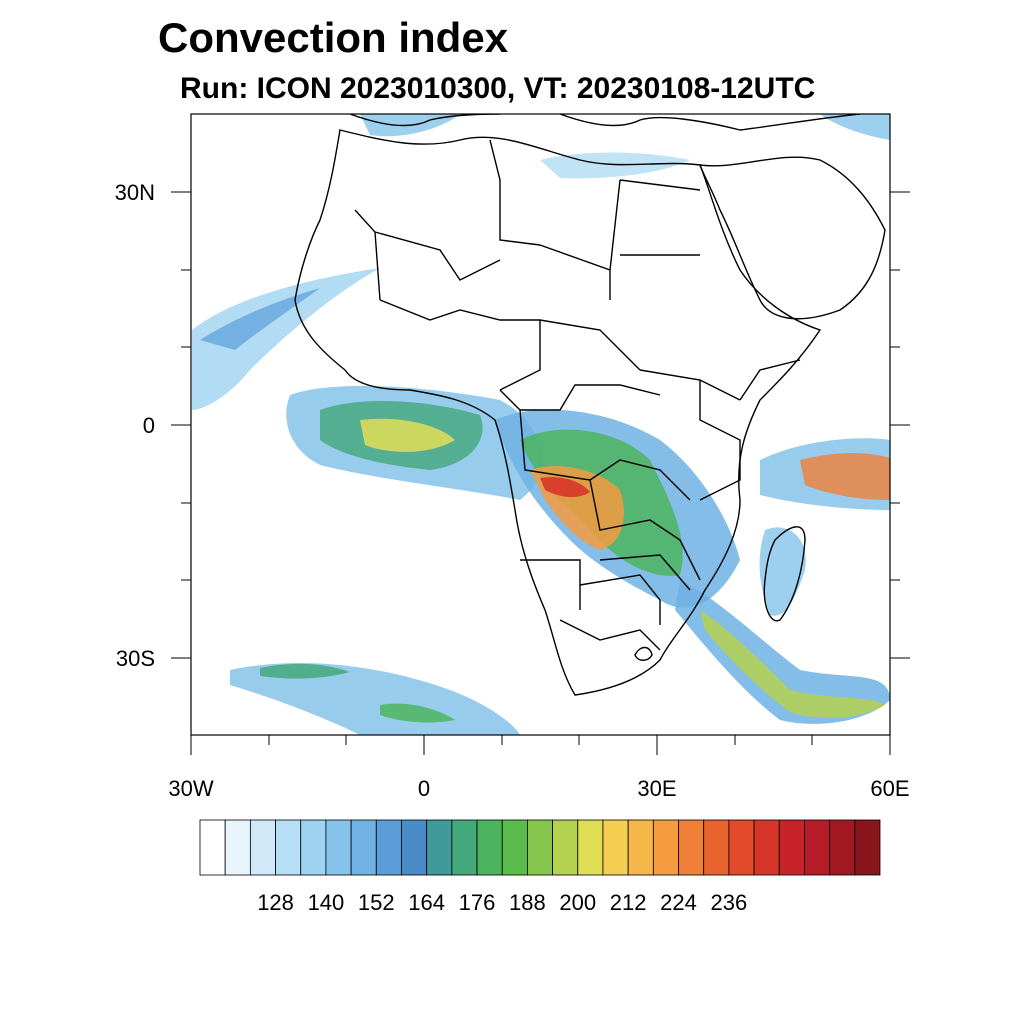 The height and width of the screenshot is (1024, 1024). Describe the element at coordinates (333, 37) in the screenshot. I see `chart-title: Convection index` at that location.